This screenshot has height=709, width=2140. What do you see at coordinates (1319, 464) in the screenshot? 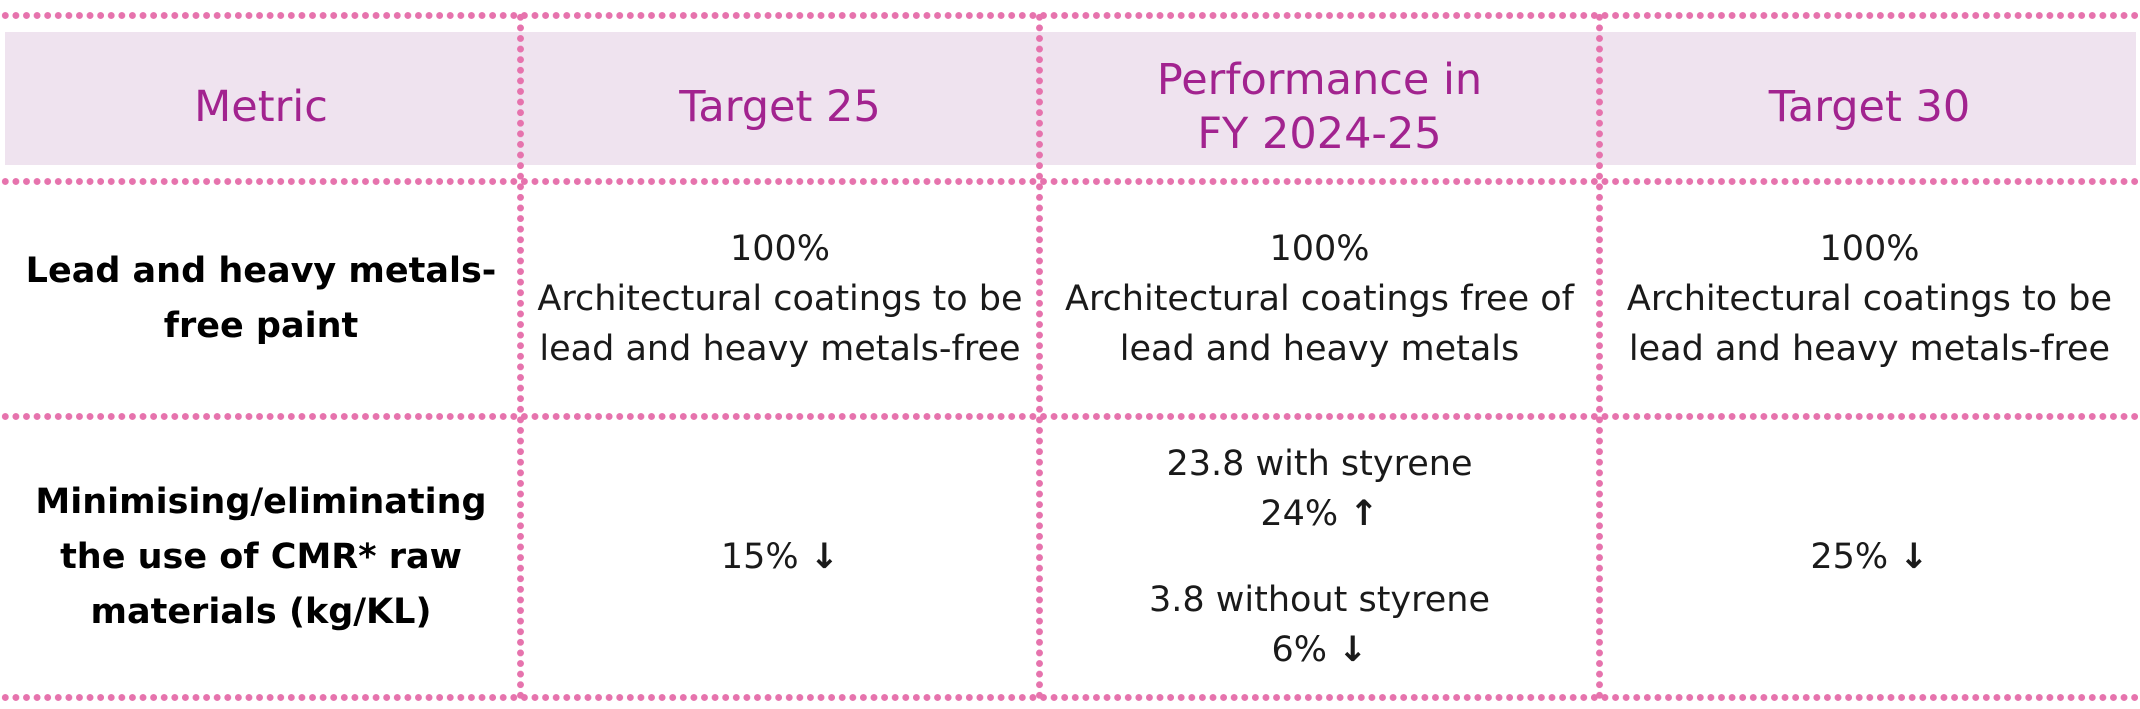
I see `with-styrene-label: 23.8 with styrene` at bounding box center [1319, 464].